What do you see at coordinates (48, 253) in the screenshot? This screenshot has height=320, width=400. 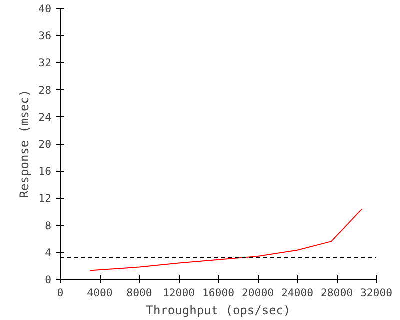 I see `y-tick-label: 4` at bounding box center [48, 253].